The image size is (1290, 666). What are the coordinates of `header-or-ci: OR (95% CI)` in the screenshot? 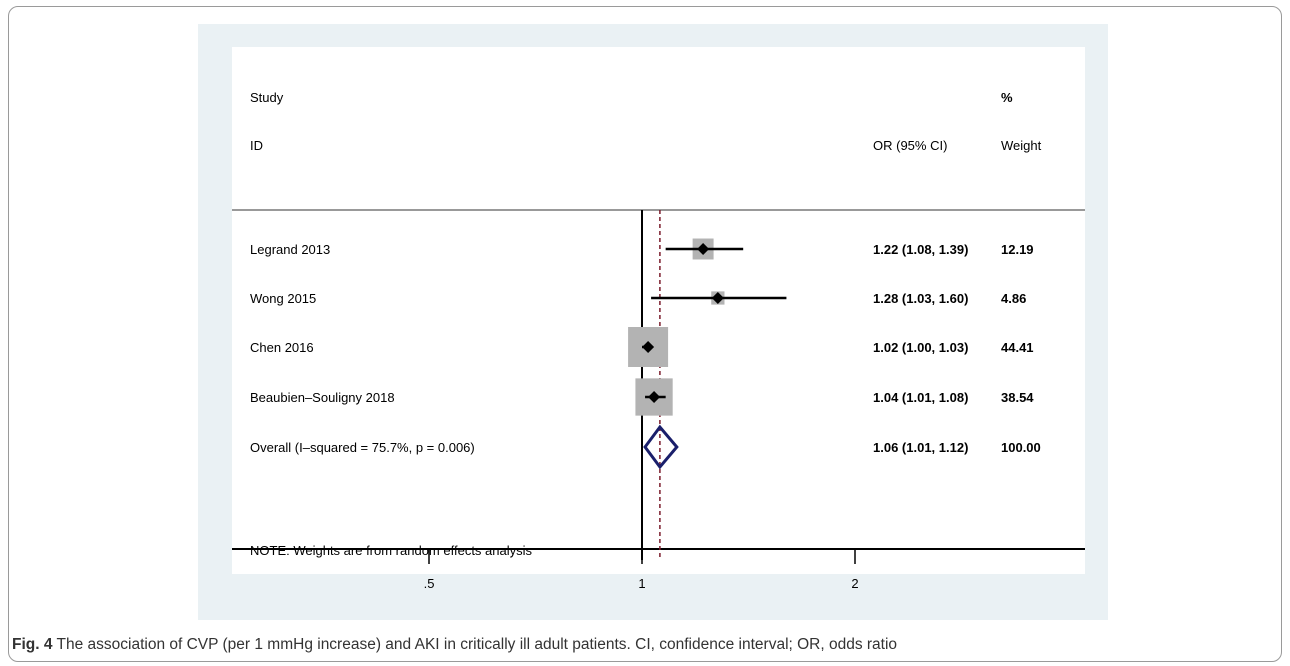 It's located at (910, 145).